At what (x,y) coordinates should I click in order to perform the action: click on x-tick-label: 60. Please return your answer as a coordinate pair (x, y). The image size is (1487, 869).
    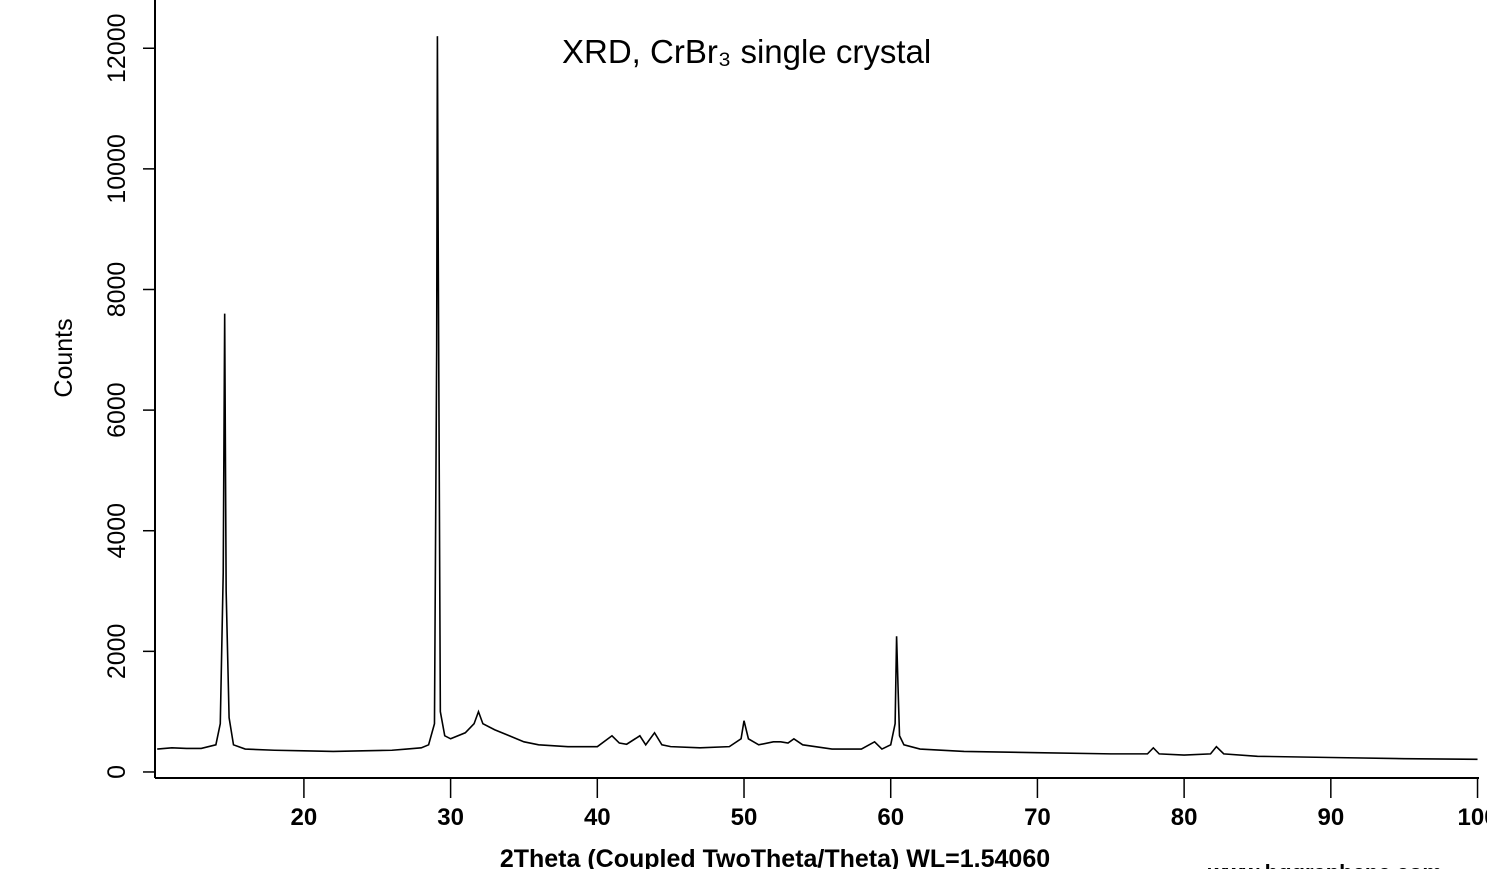
    Looking at the image, I should click on (890, 817).